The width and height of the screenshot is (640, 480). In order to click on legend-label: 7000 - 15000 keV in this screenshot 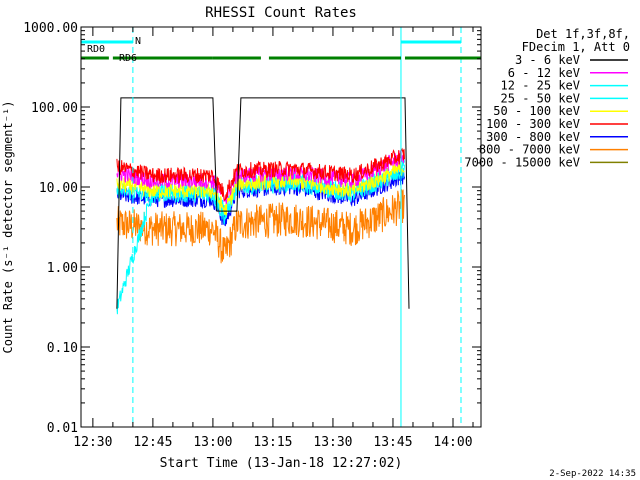, I will do `click(522, 162)`.